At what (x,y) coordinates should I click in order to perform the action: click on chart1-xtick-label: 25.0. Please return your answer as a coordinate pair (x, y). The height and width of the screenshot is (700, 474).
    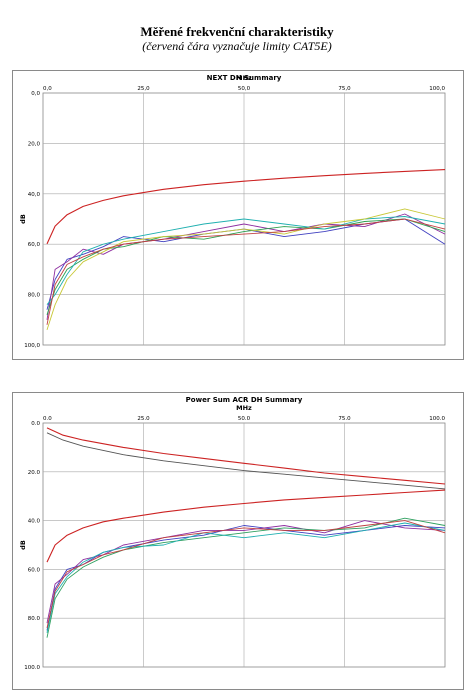
    Looking at the image, I should click on (143, 419).